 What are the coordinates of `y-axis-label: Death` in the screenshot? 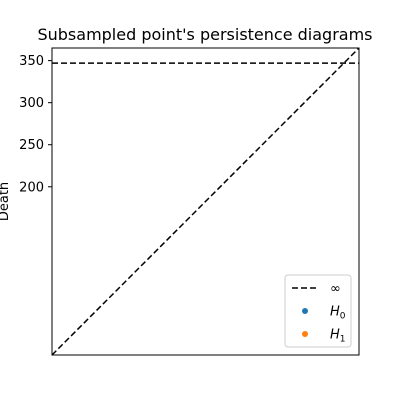 It's located at (6, 201).